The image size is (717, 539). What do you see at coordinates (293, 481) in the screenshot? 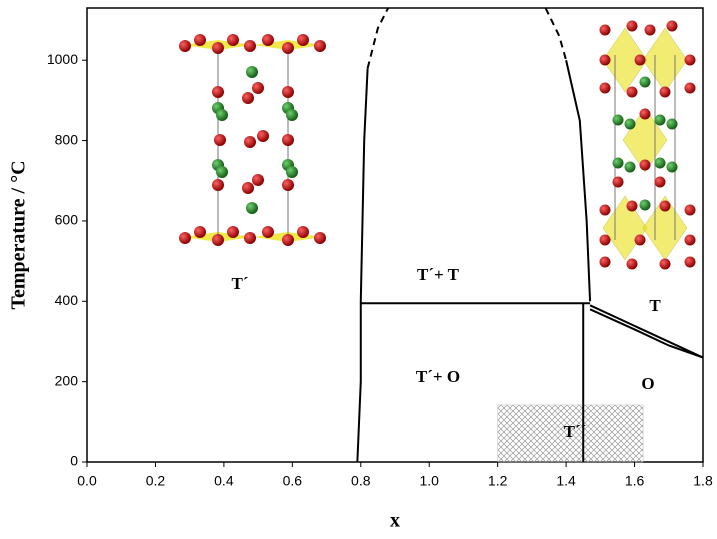
I see `x-tick-label: 0.6` at bounding box center [293, 481].